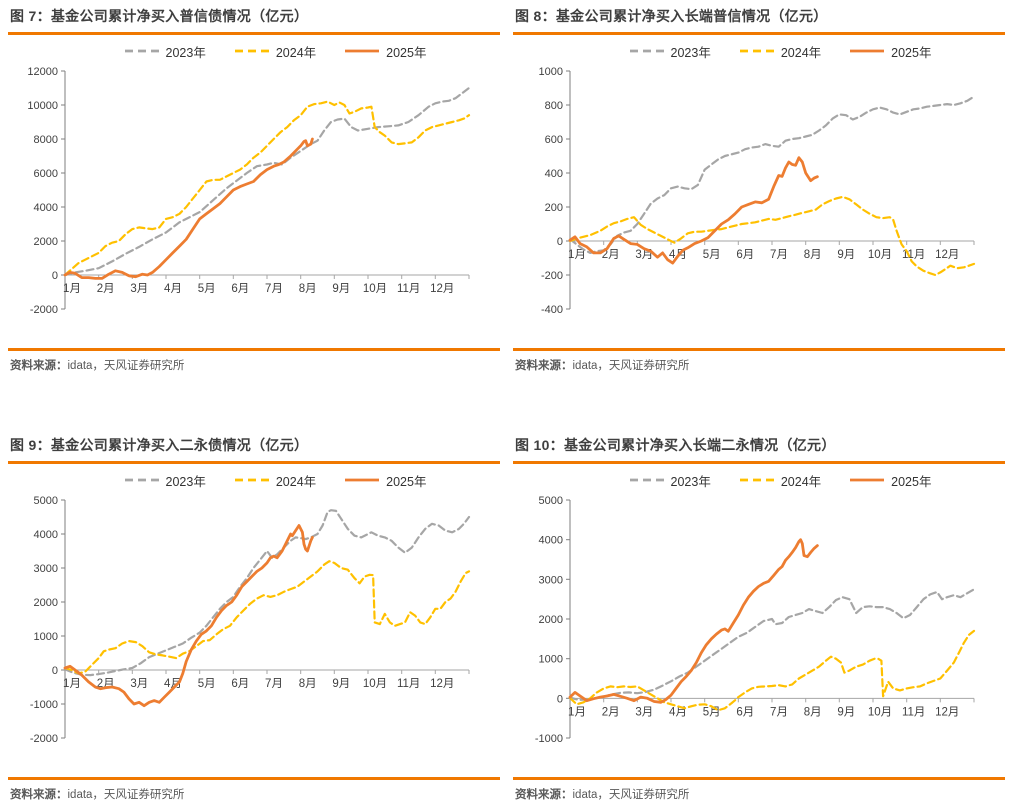 Image resolution: width=1011 pixels, height=807 pixels. Describe the element at coordinates (44, 705) in the screenshot. I see `y-tick-label: -1000` at that location.